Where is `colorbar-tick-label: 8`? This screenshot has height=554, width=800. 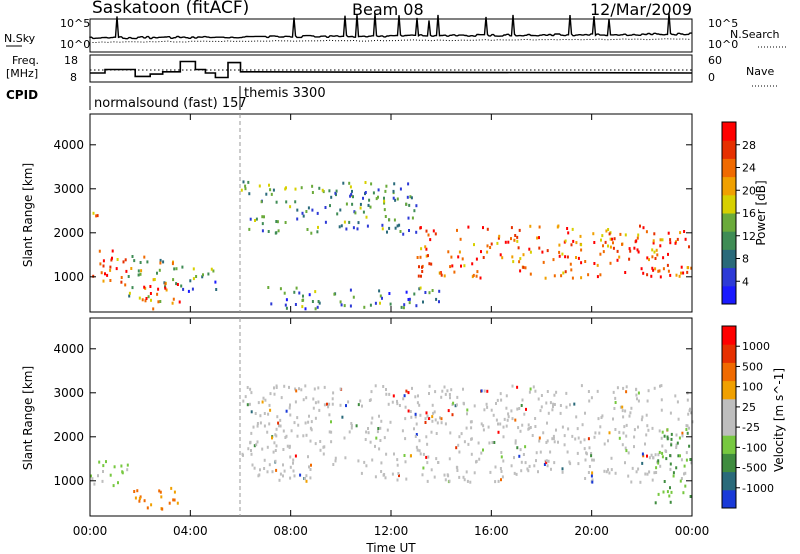 colorbar-tick-label: 8 is located at coordinates (745, 259).